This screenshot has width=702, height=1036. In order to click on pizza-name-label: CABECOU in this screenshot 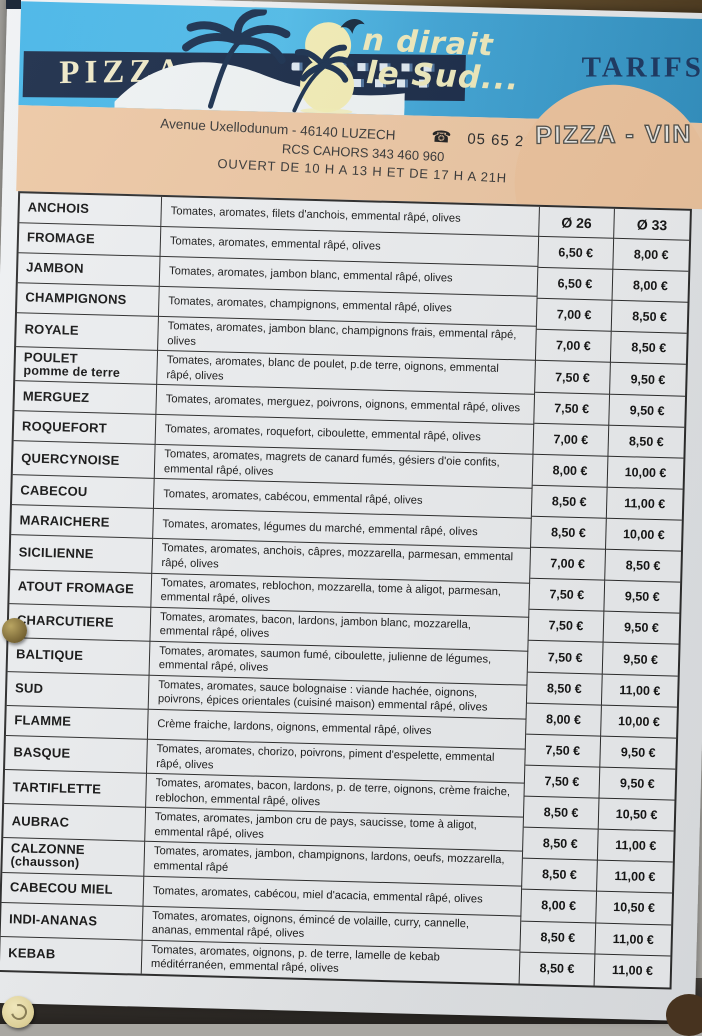, I will do `click(53, 491)`.